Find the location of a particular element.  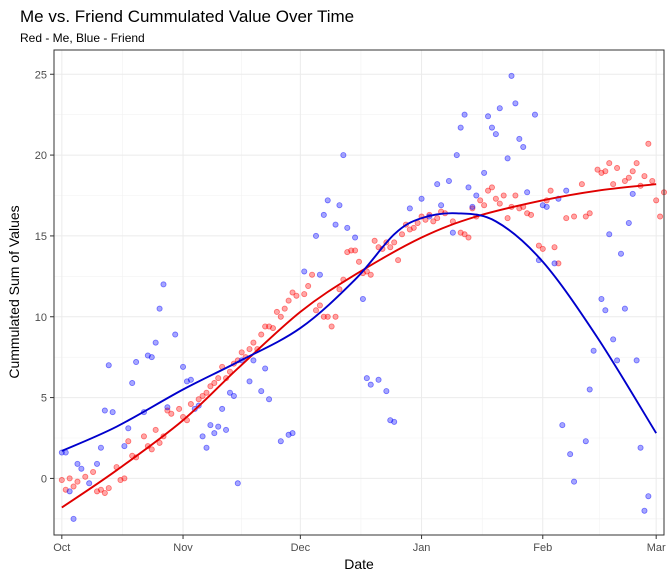

x-tick-label: Nov is located at coordinates (183, 548).